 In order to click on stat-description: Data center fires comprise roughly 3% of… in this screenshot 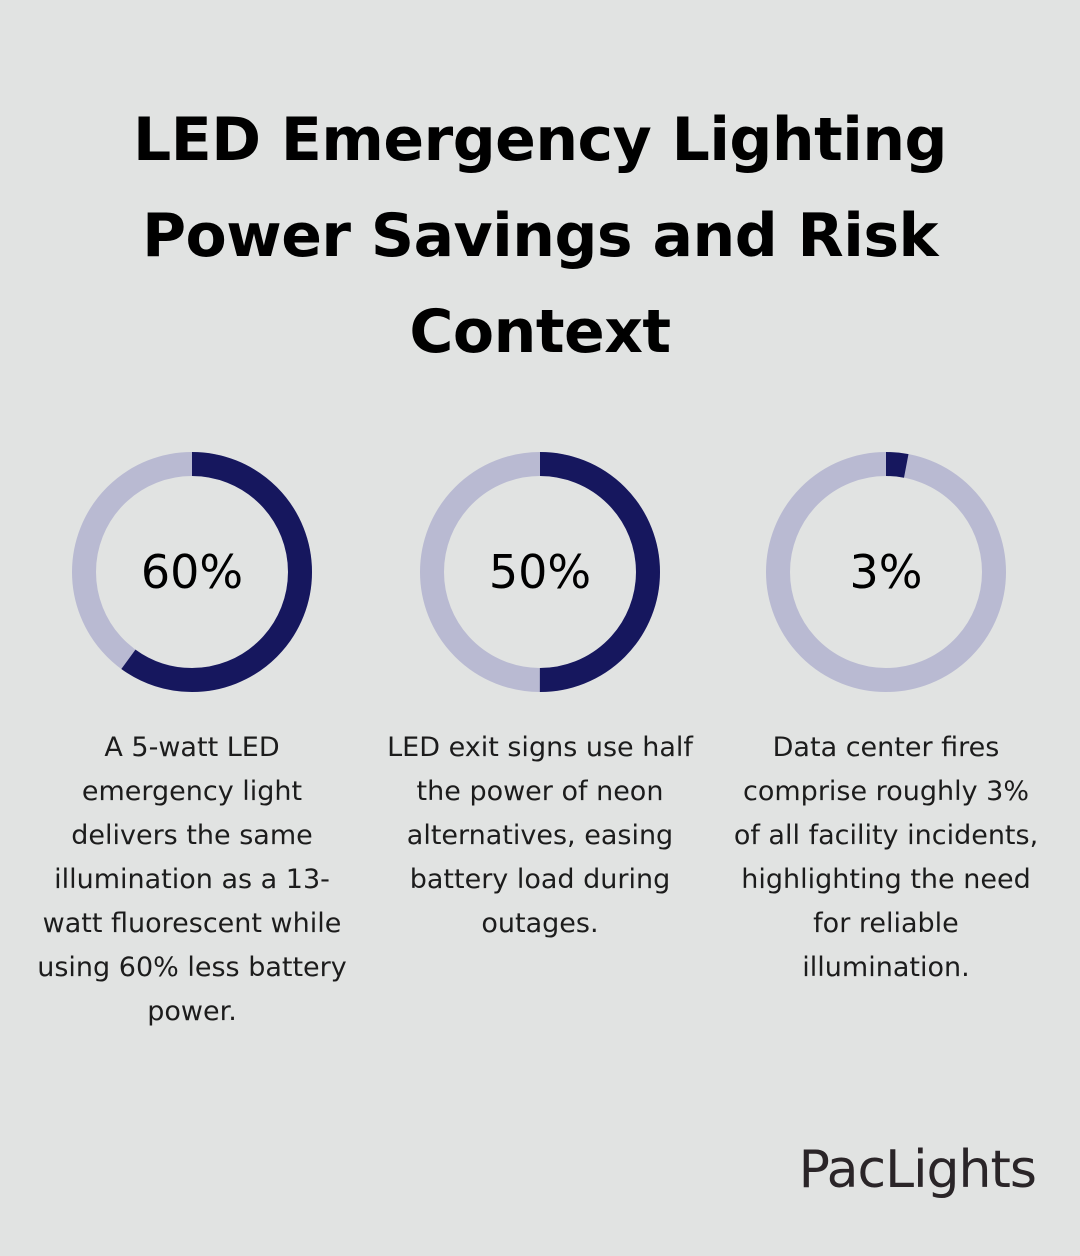, I will do `click(886, 857)`.